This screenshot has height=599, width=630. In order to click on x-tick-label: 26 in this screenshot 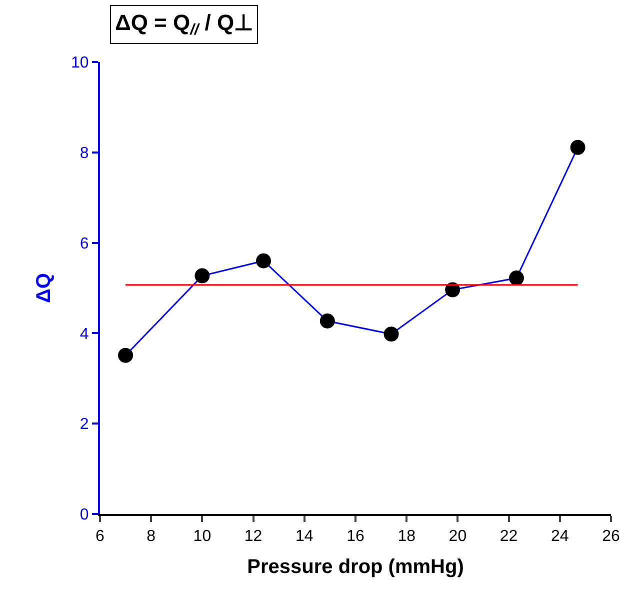, I will do `click(611, 537)`.